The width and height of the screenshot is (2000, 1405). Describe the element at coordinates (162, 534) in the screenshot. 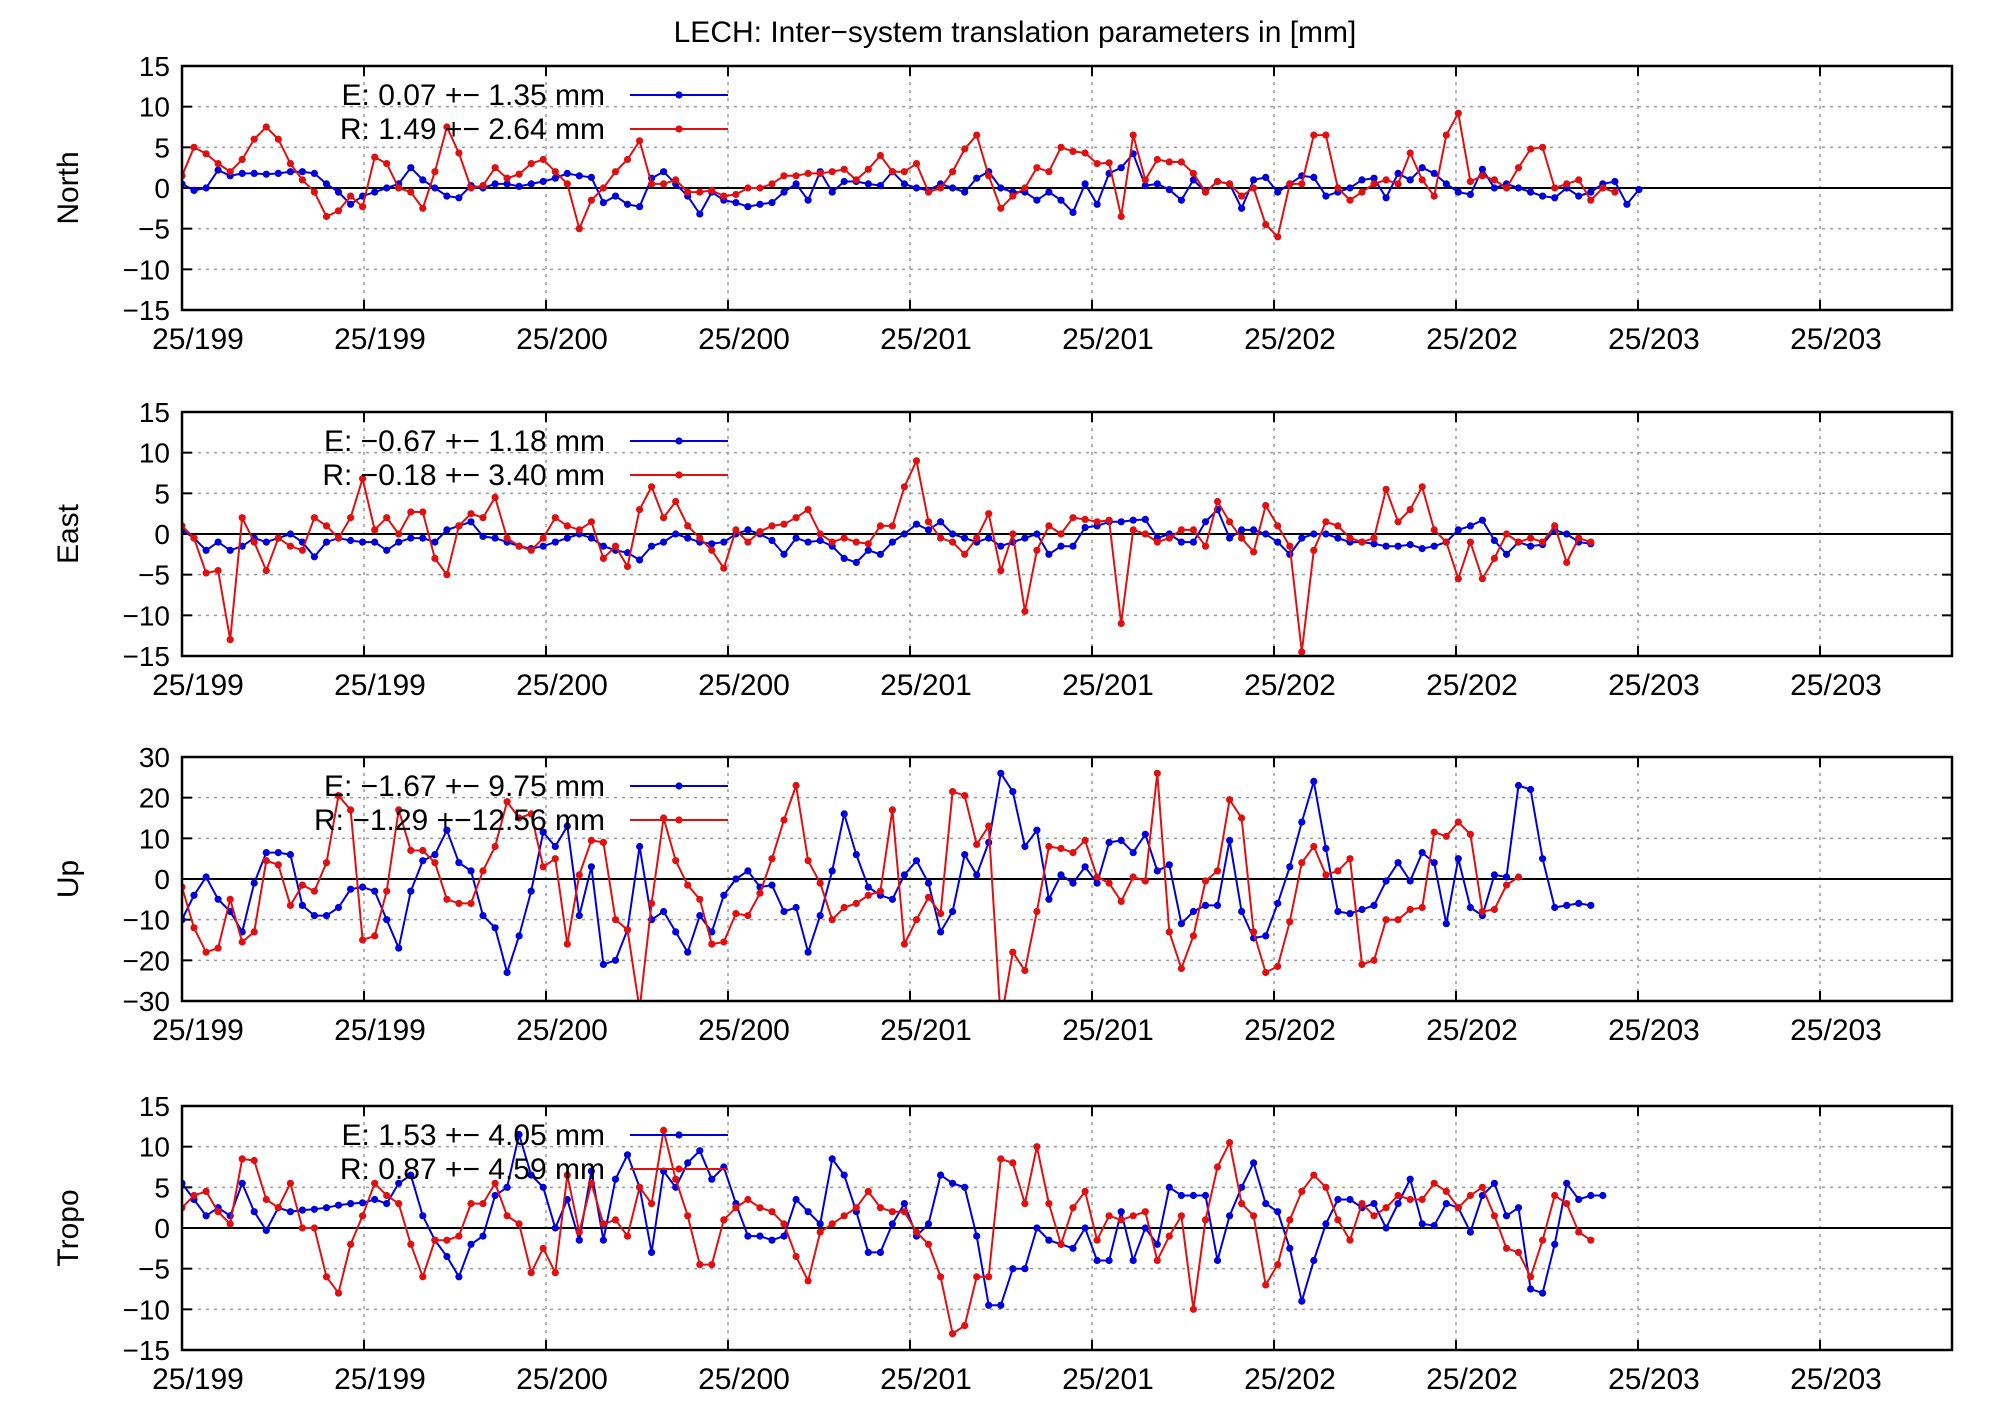

I see `y-tick-label: 0` at that location.